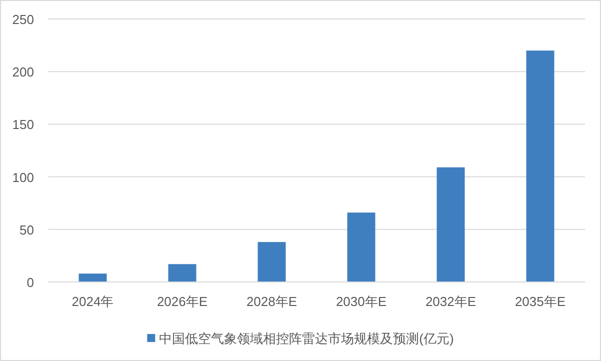  Describe the element at coordinates (450, 301) in the screenshot. I see `x-tick-label: 2032年E` at that location.